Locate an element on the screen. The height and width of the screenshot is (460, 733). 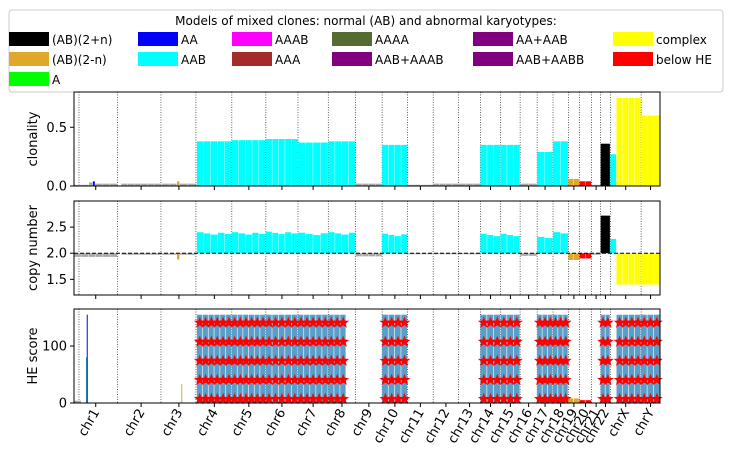
legend-entry: AAAA is located at coordinates (371, 39).